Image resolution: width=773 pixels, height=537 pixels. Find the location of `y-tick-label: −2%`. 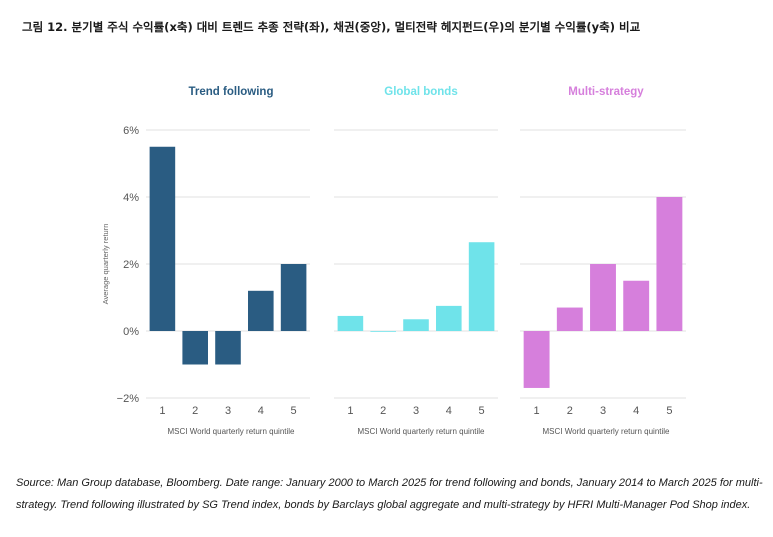

y-tick-label: −2% is located at coordinates (128, 399).